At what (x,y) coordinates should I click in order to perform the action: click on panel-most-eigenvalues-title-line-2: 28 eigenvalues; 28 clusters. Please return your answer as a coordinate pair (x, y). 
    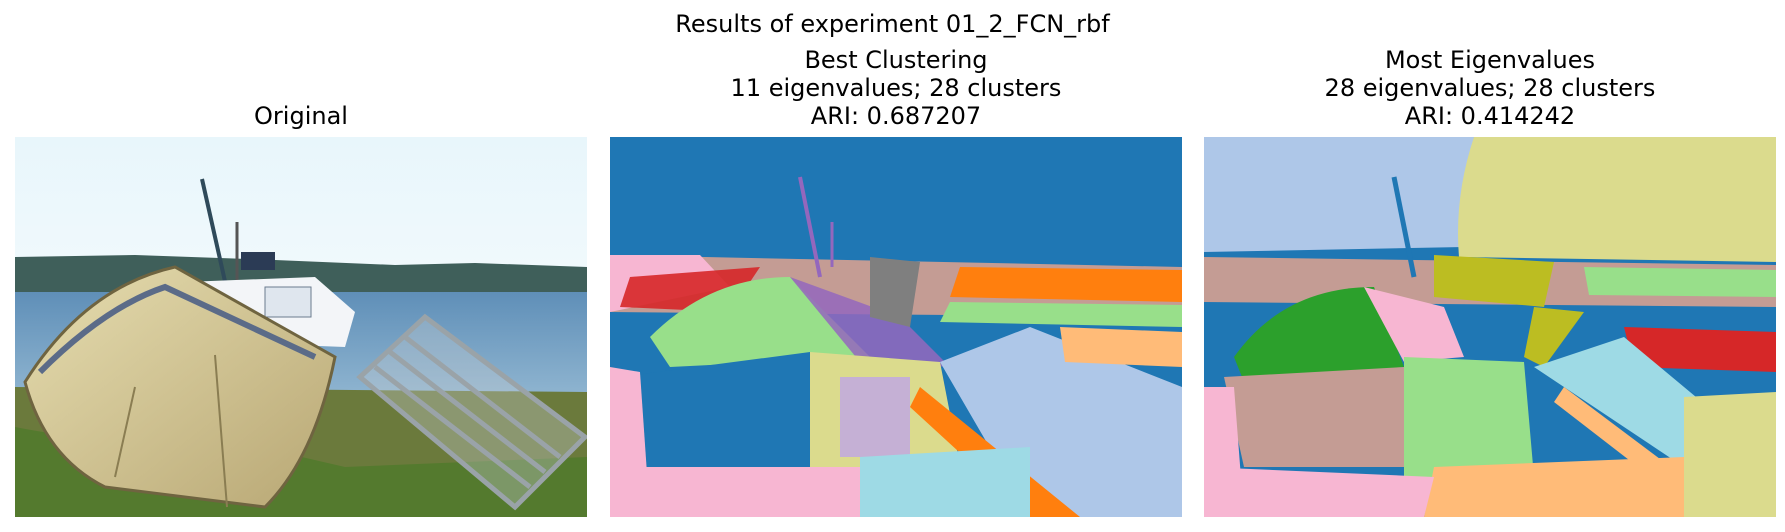
    Looking at the image, I should click on (1490, 88).